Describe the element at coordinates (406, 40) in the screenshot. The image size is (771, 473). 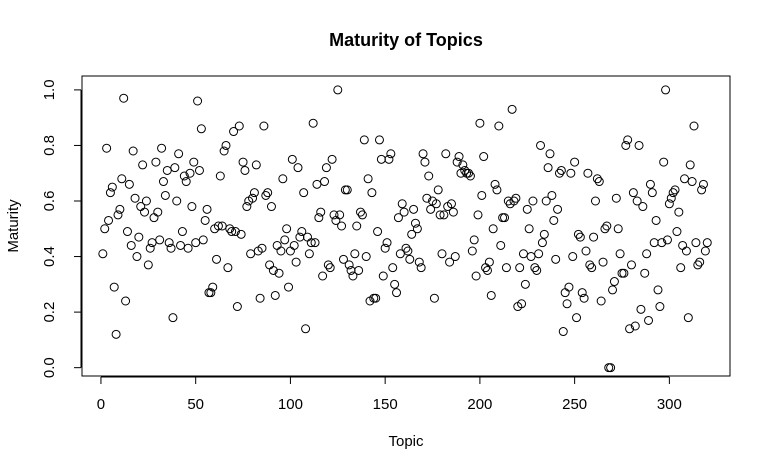
I see `chart-title: Maturity of Topics` at that location.